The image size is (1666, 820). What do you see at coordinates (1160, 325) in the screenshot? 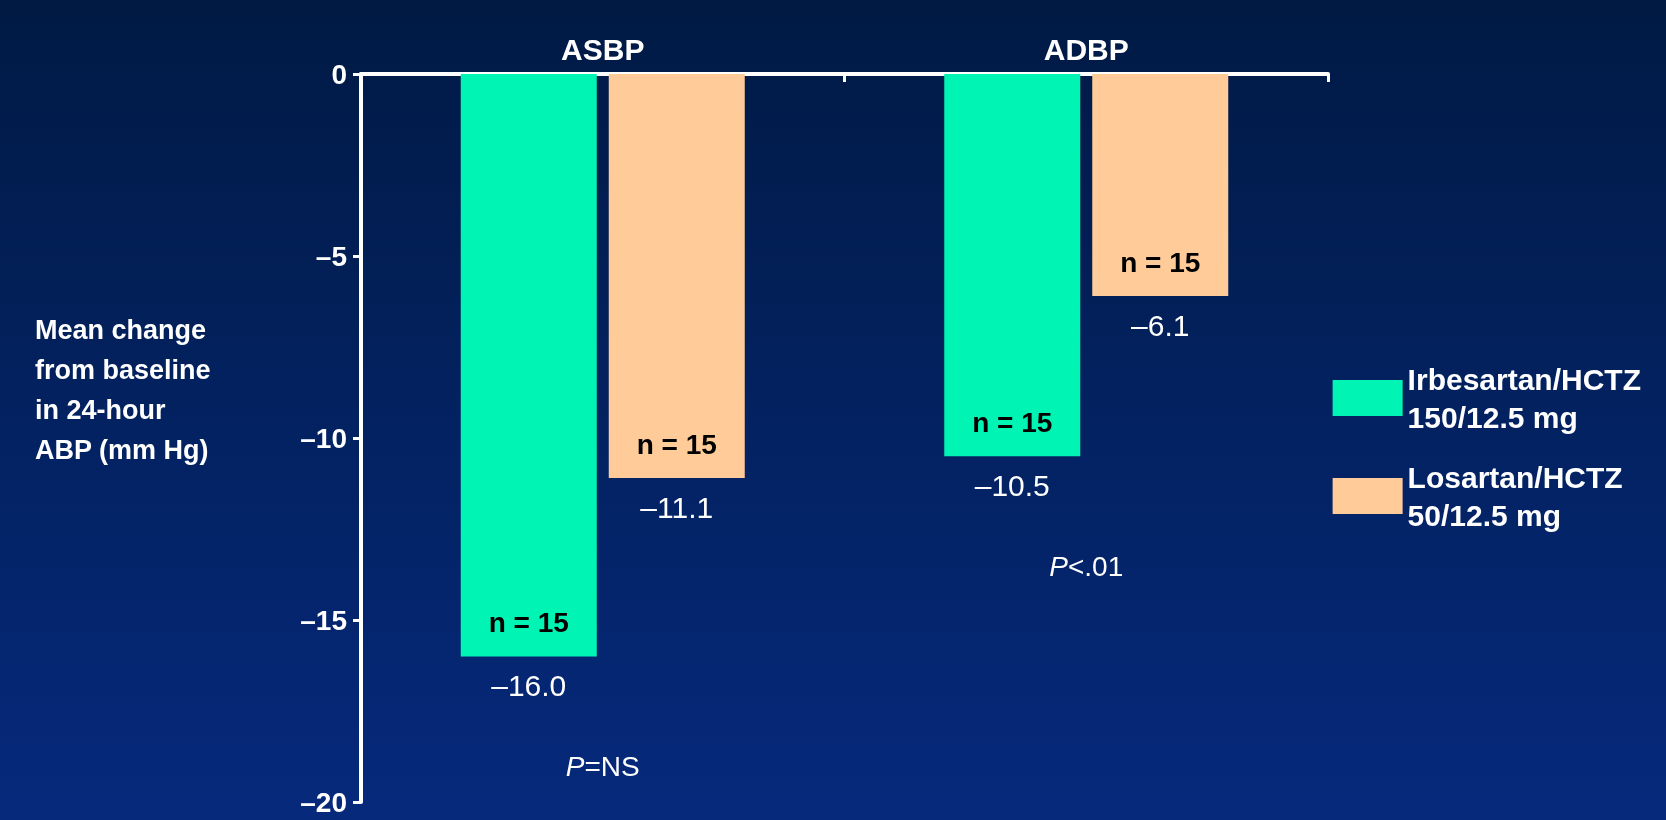
I see `data-label: –6.1` at bounding box center [1160, 325].